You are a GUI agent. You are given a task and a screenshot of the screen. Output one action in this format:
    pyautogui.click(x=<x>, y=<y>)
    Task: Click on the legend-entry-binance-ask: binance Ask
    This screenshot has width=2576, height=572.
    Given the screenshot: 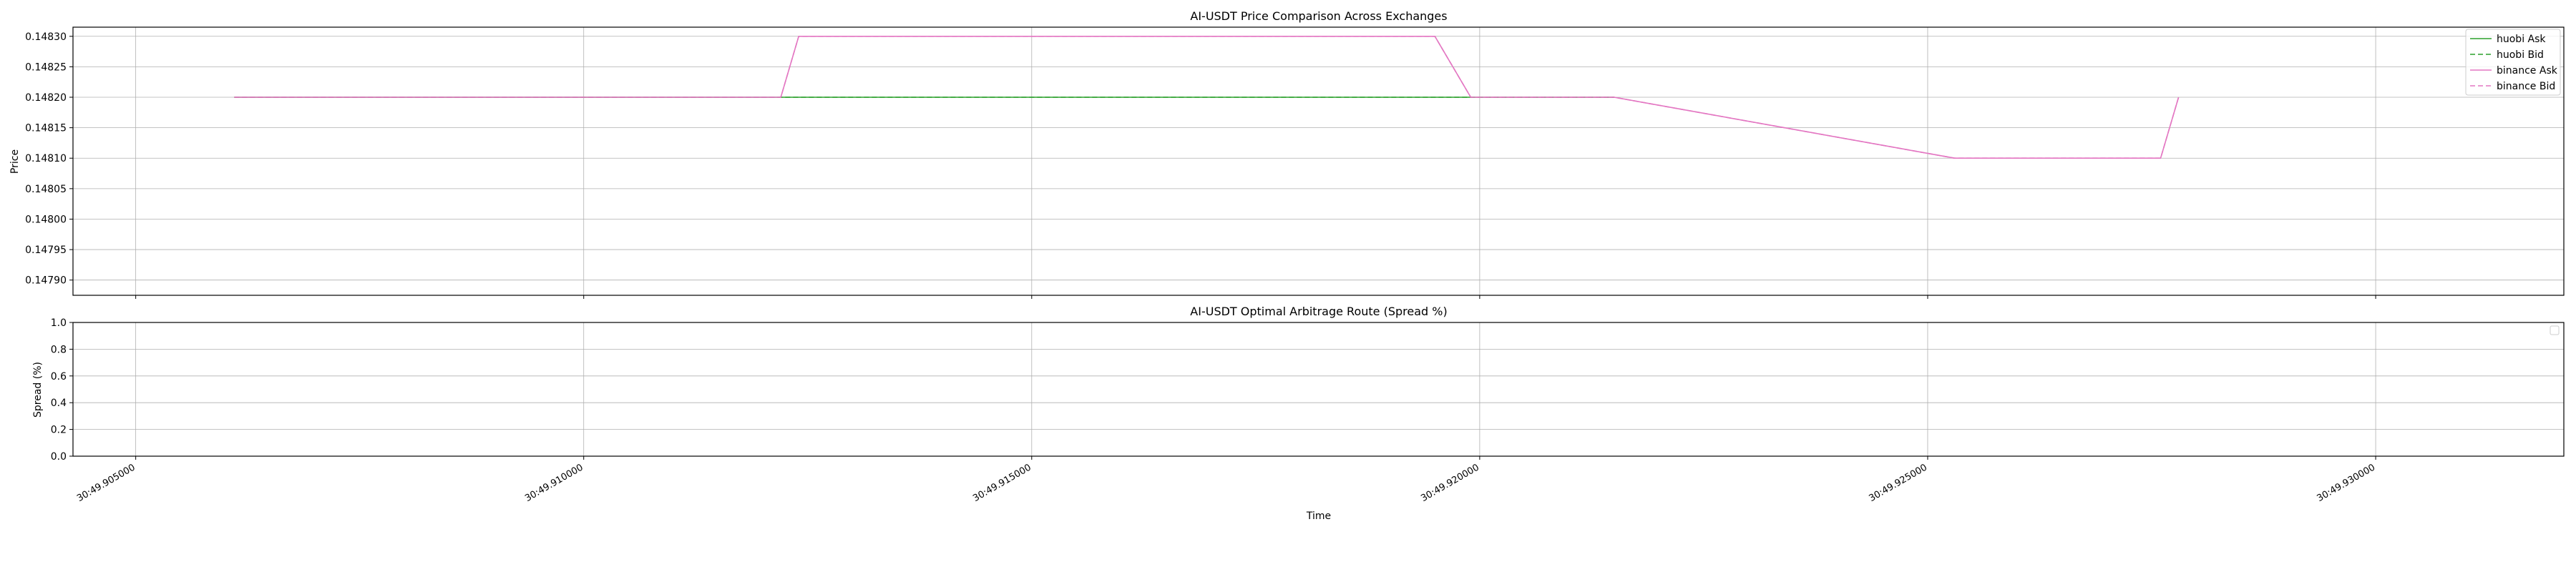 What is the action you would take?
    pyautogui.click(x=2514, y=71)
    